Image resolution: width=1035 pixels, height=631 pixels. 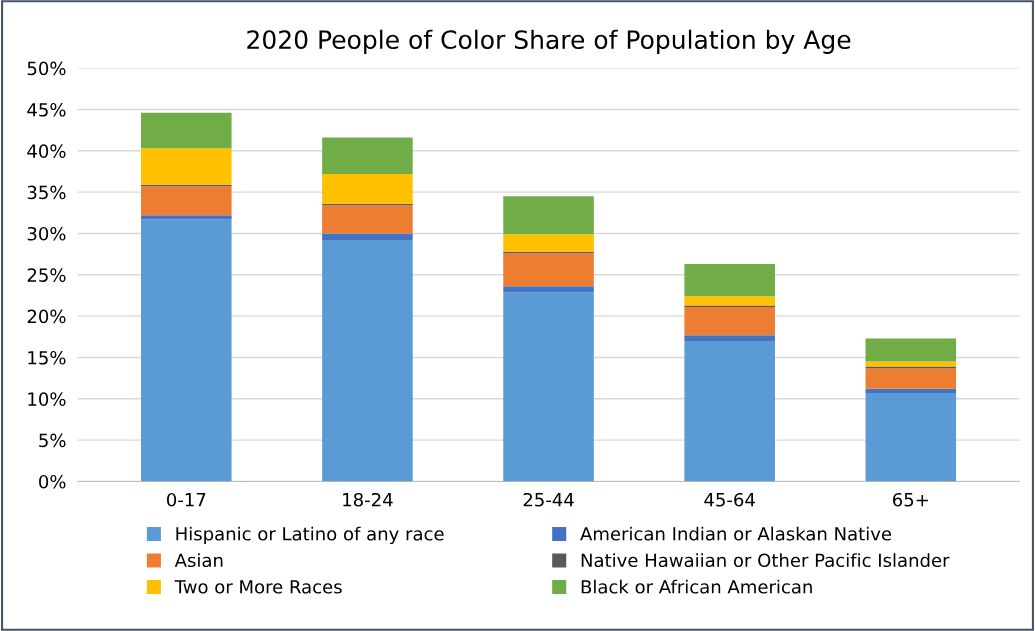 What do you see at coordinates (258, 587) in the screenshot?
I see `legend-label: Two or More Races` at bounding box center [258, 587].